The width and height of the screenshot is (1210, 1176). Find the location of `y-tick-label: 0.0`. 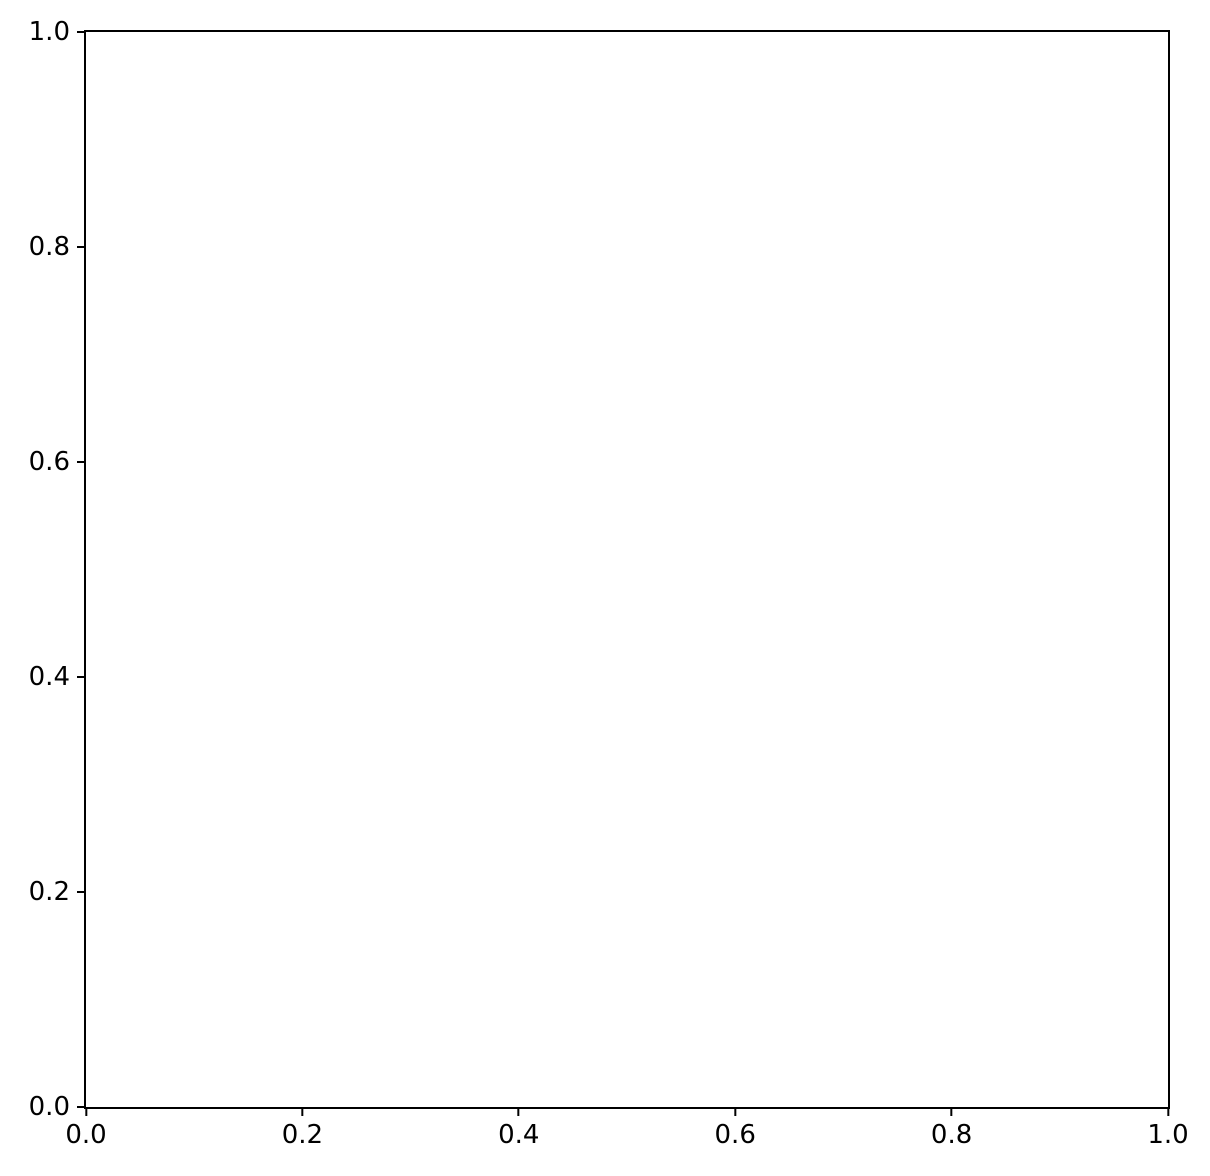

y-tick-label: 0.0 is located at coordinates (49, 1107).